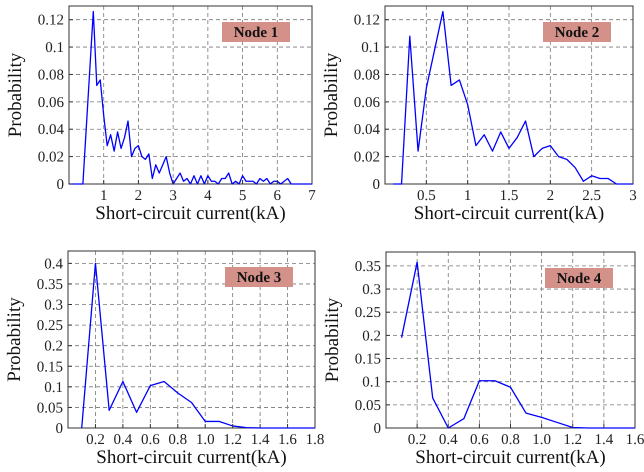 The width and height of the screenshot is (644, 472). I want to click on x-tick-label: 1.8, so click(315, 440).